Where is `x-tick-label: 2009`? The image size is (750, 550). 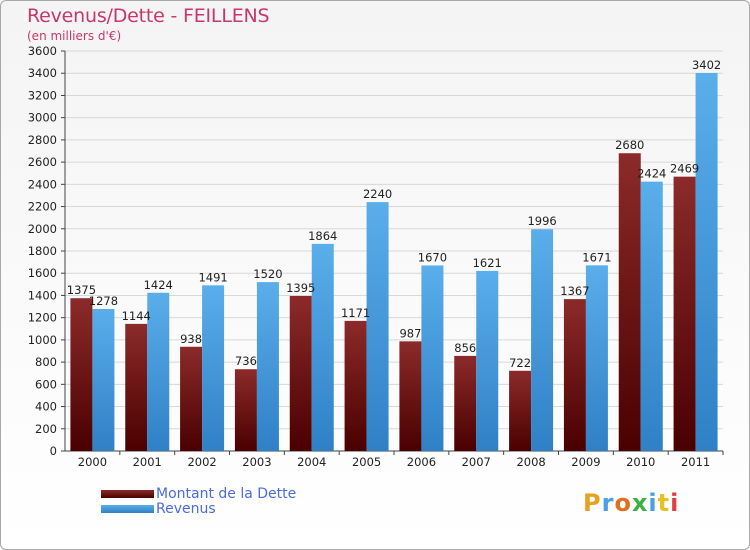
x-tick-label: 2009 is located at coordinates (585, 462).